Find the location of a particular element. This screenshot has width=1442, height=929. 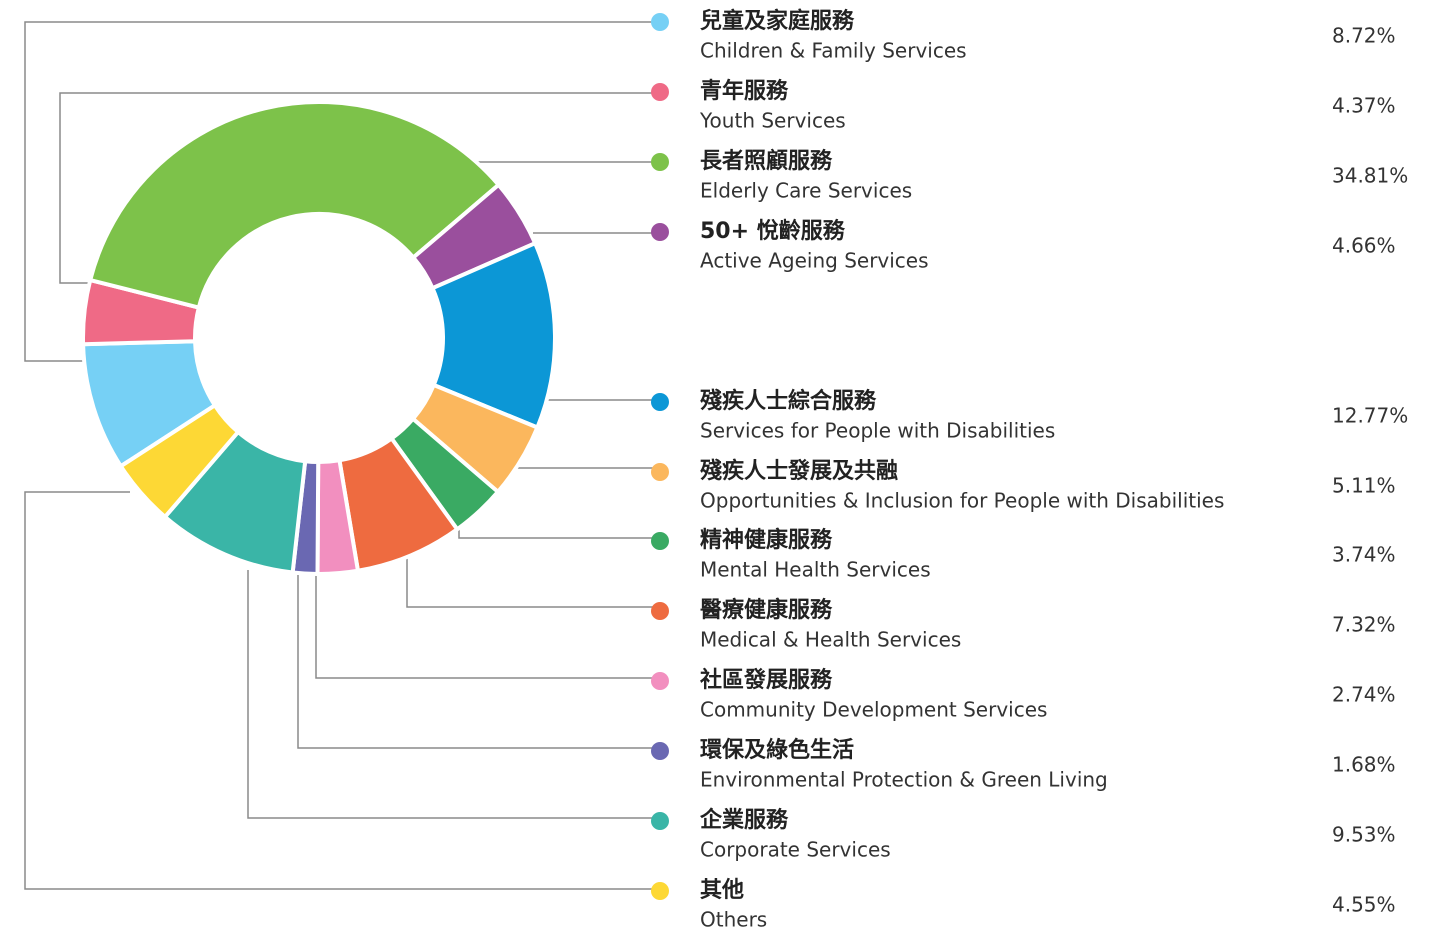

value-label: 1.68% is located at coordinates (1364, 765).